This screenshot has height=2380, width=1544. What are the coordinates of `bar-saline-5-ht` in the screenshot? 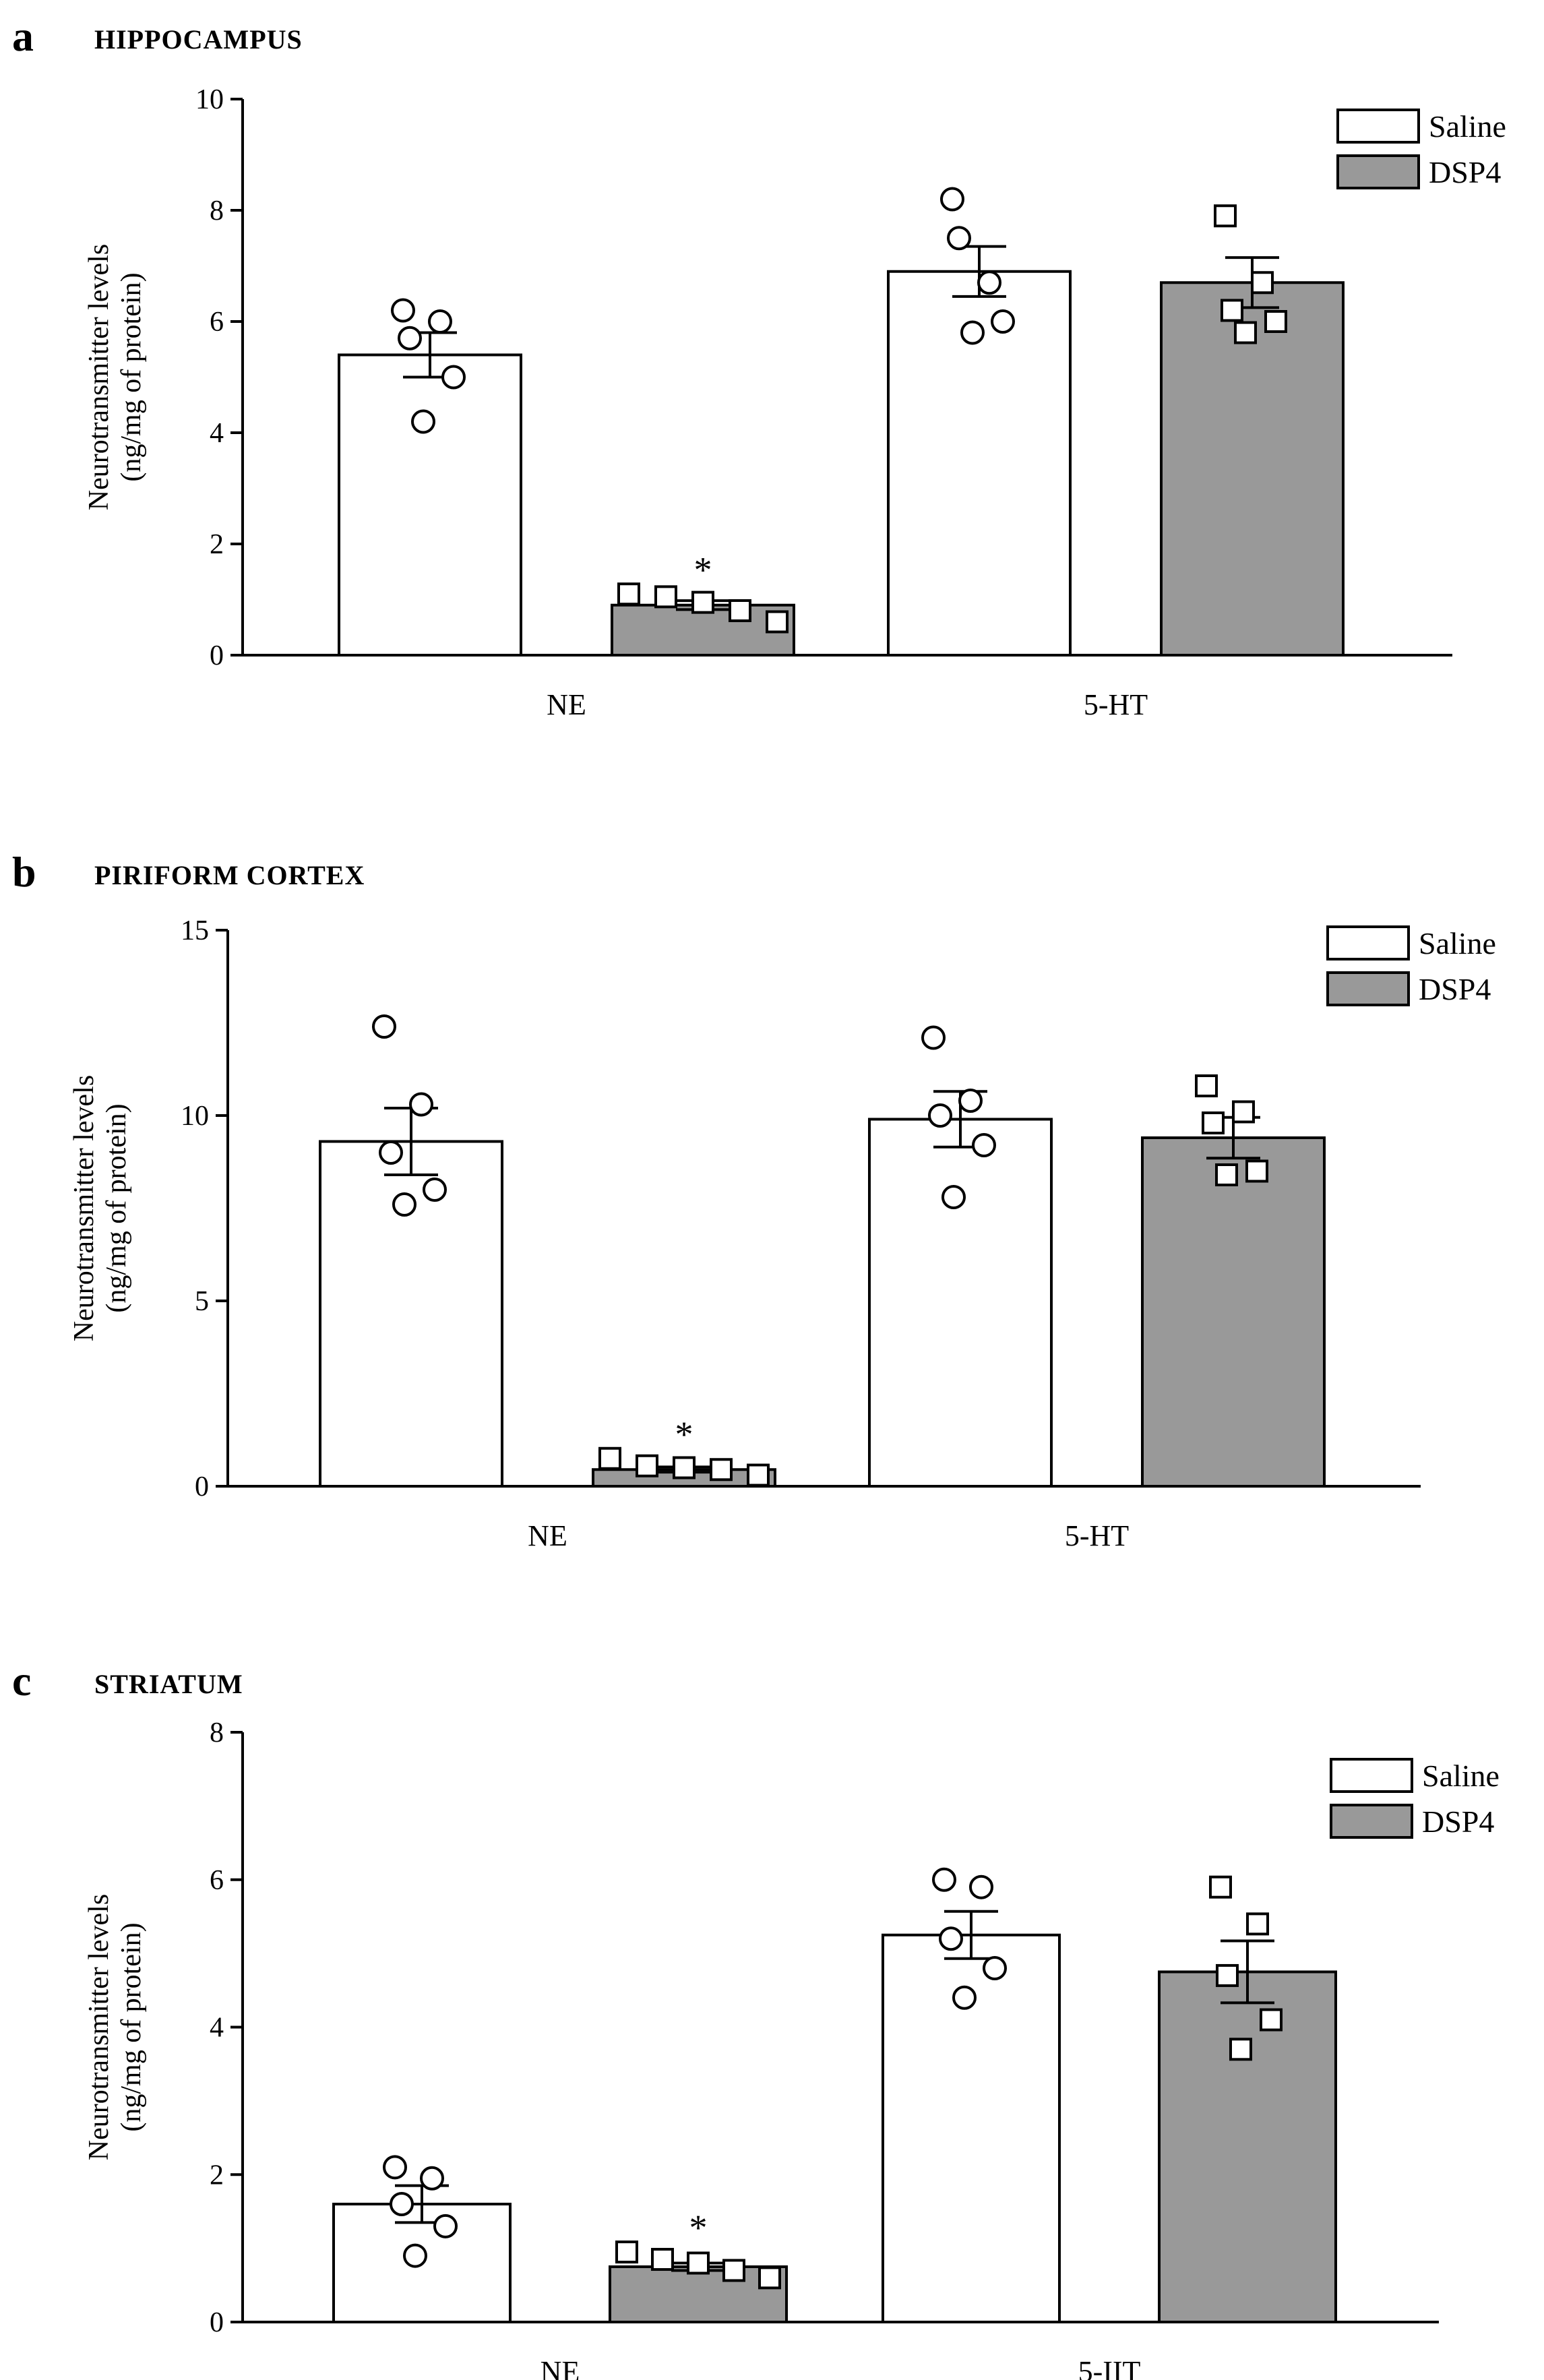 It's located at (960, 1303).